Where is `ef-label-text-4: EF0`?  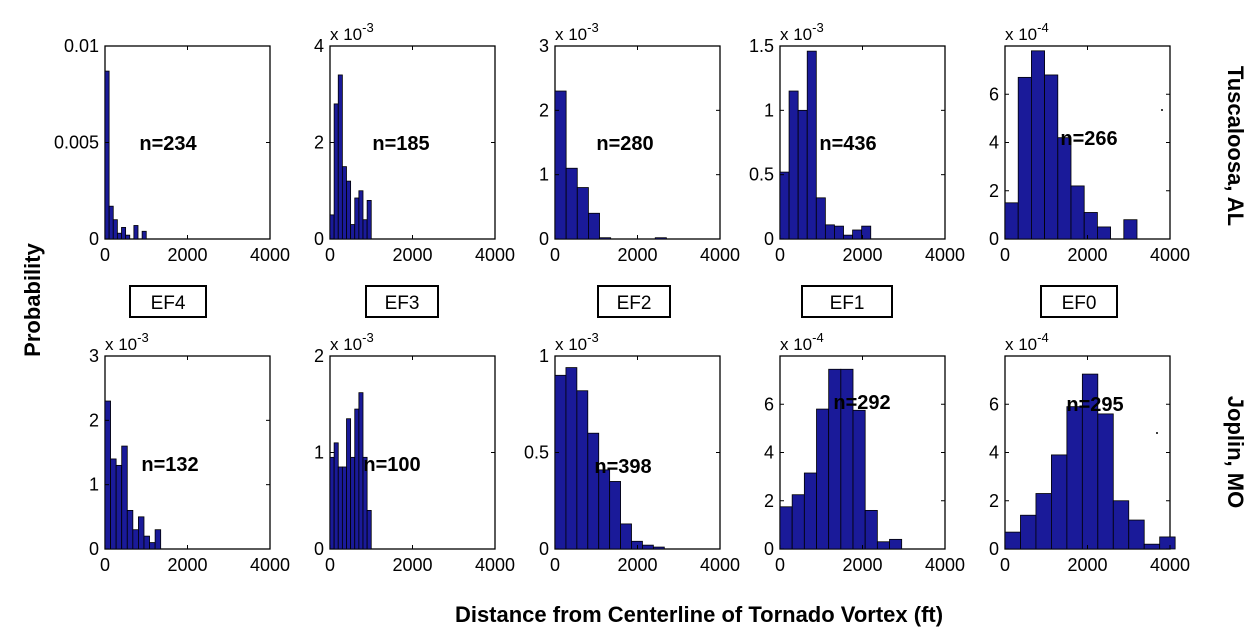
ef-label-text-4: EF0 is located at coordinates (1079, 303).